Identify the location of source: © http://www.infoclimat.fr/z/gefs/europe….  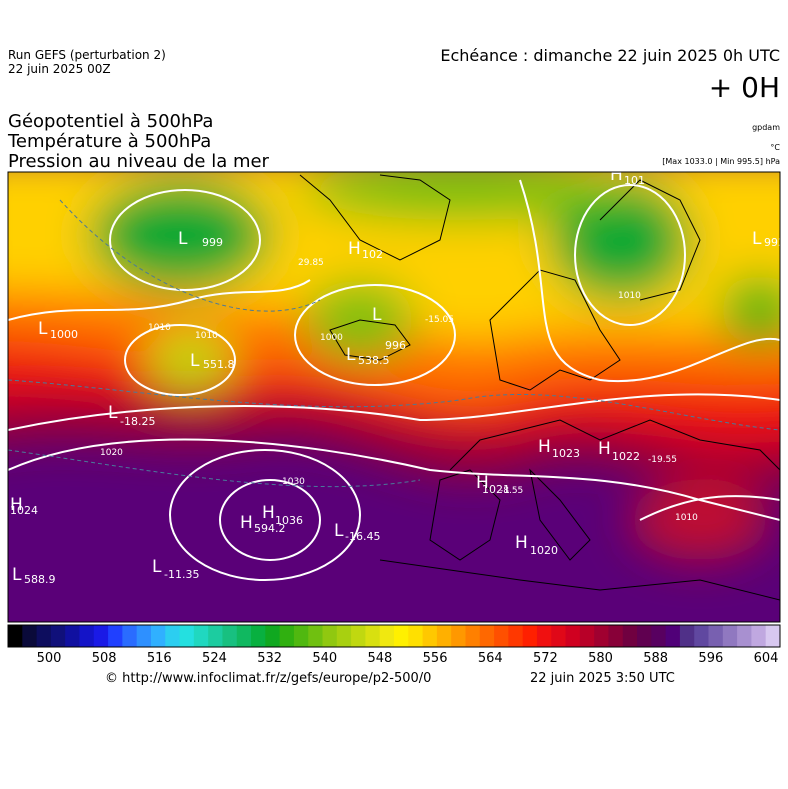
(268, 678).